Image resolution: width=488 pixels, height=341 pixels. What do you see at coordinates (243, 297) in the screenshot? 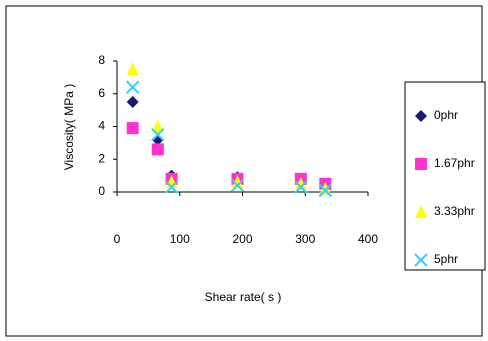
I see `x-axis-title: Shear rate( s )` at bounding box center [243, 297].